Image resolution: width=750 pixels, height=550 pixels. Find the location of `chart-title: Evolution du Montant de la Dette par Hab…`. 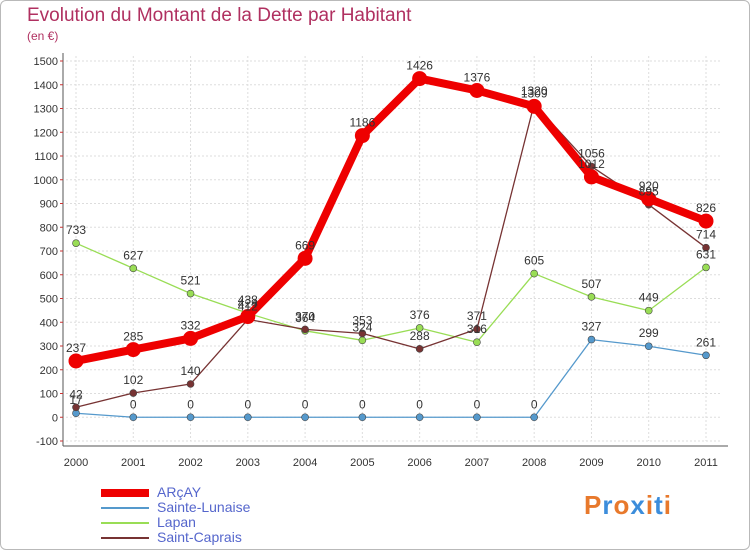

chart-title: Evolution du Montant de la Dette par Hab… is located at coordinates (219, 15).